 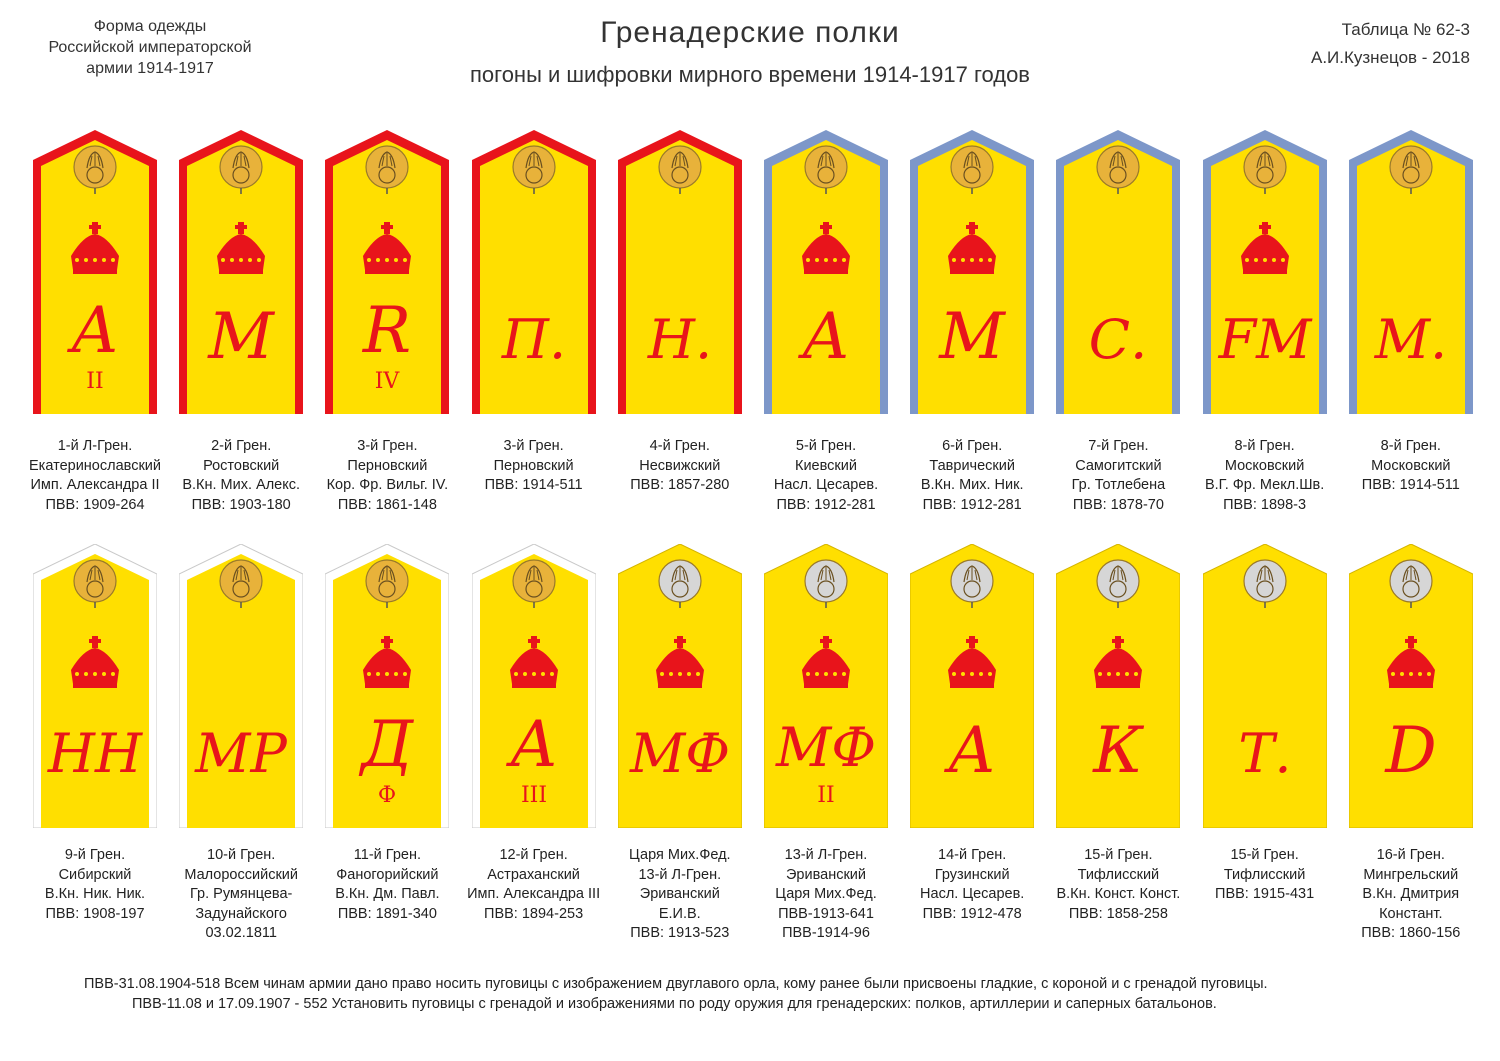 I want to click on caption-line: Несвижский, so click(x=680, y=465).